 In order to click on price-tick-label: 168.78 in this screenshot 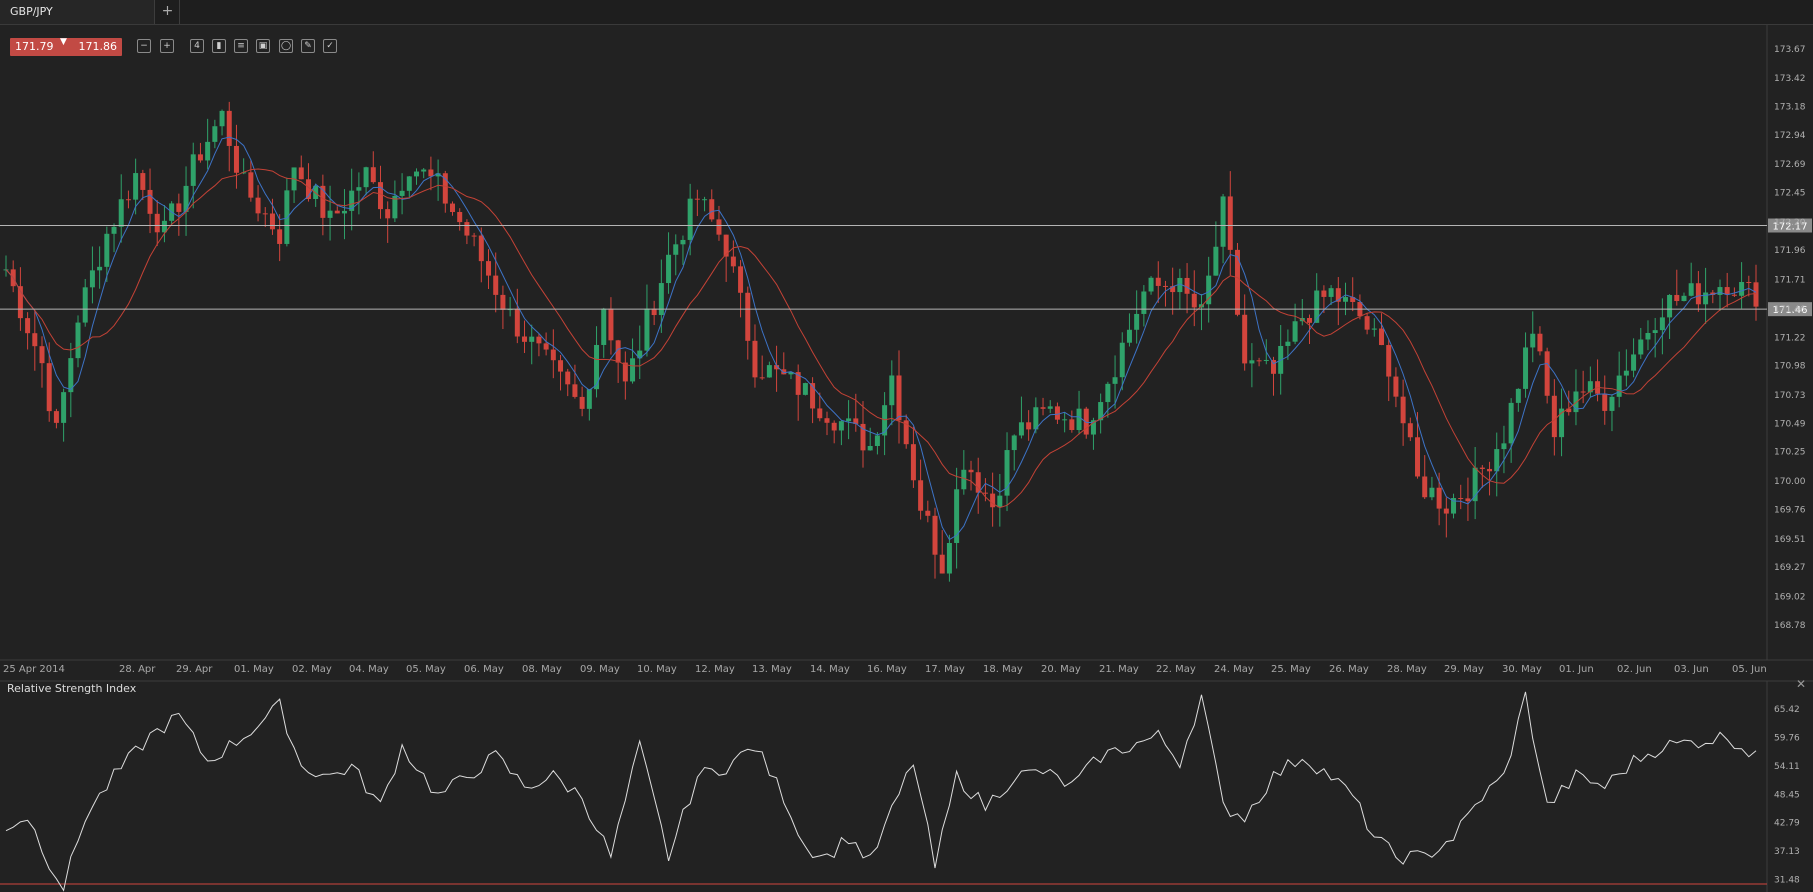, I will do `click(1790, 626)`.